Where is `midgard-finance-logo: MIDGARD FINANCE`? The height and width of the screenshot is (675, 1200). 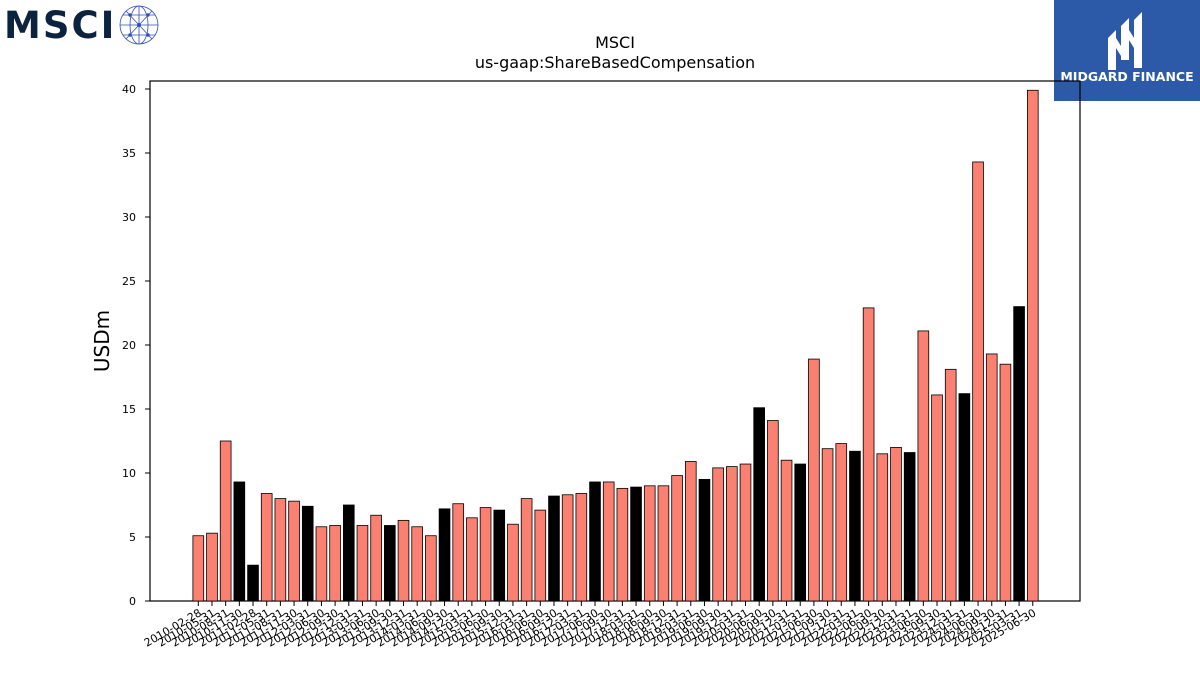 midgard-finance-logo: MIDGARD FINANCE is located at coordinates (1127, 50).